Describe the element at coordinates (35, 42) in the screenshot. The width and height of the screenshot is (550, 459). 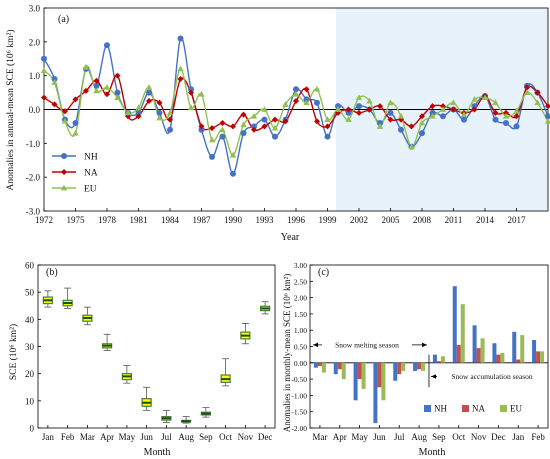
I see `y-tick-label: 2.0` at that location.